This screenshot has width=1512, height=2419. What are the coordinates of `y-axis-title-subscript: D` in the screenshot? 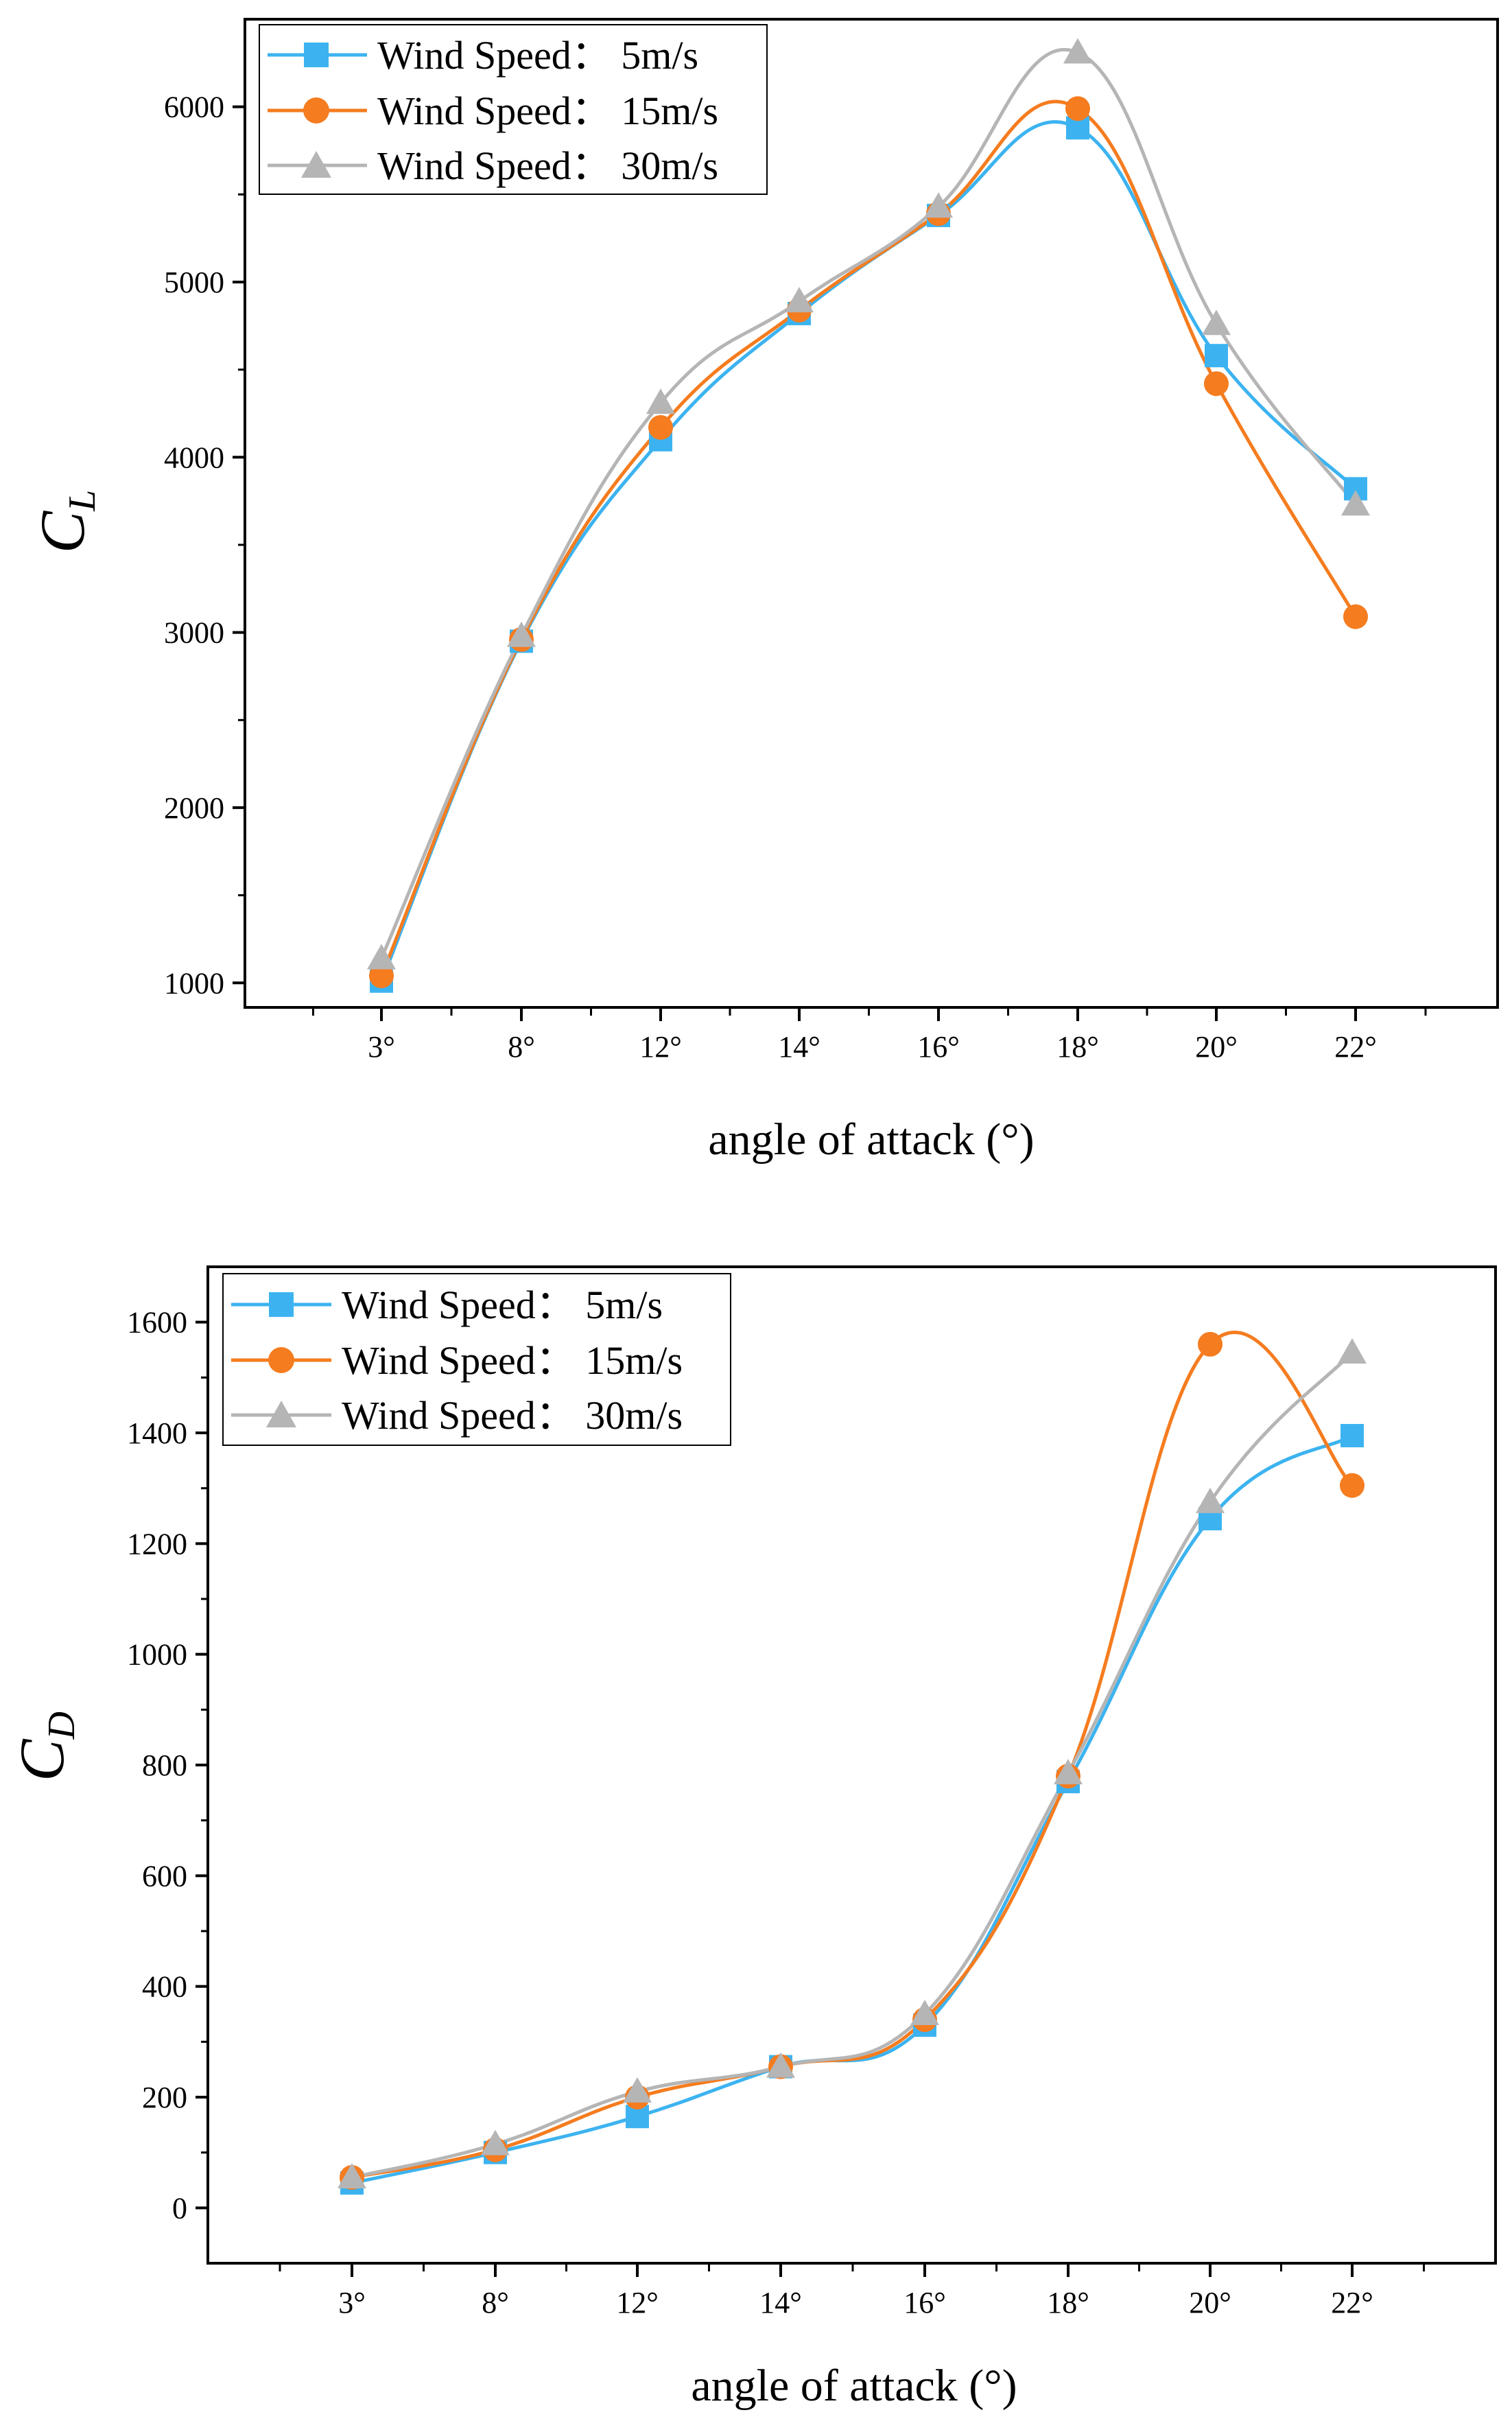 It's located at (61, 1725).